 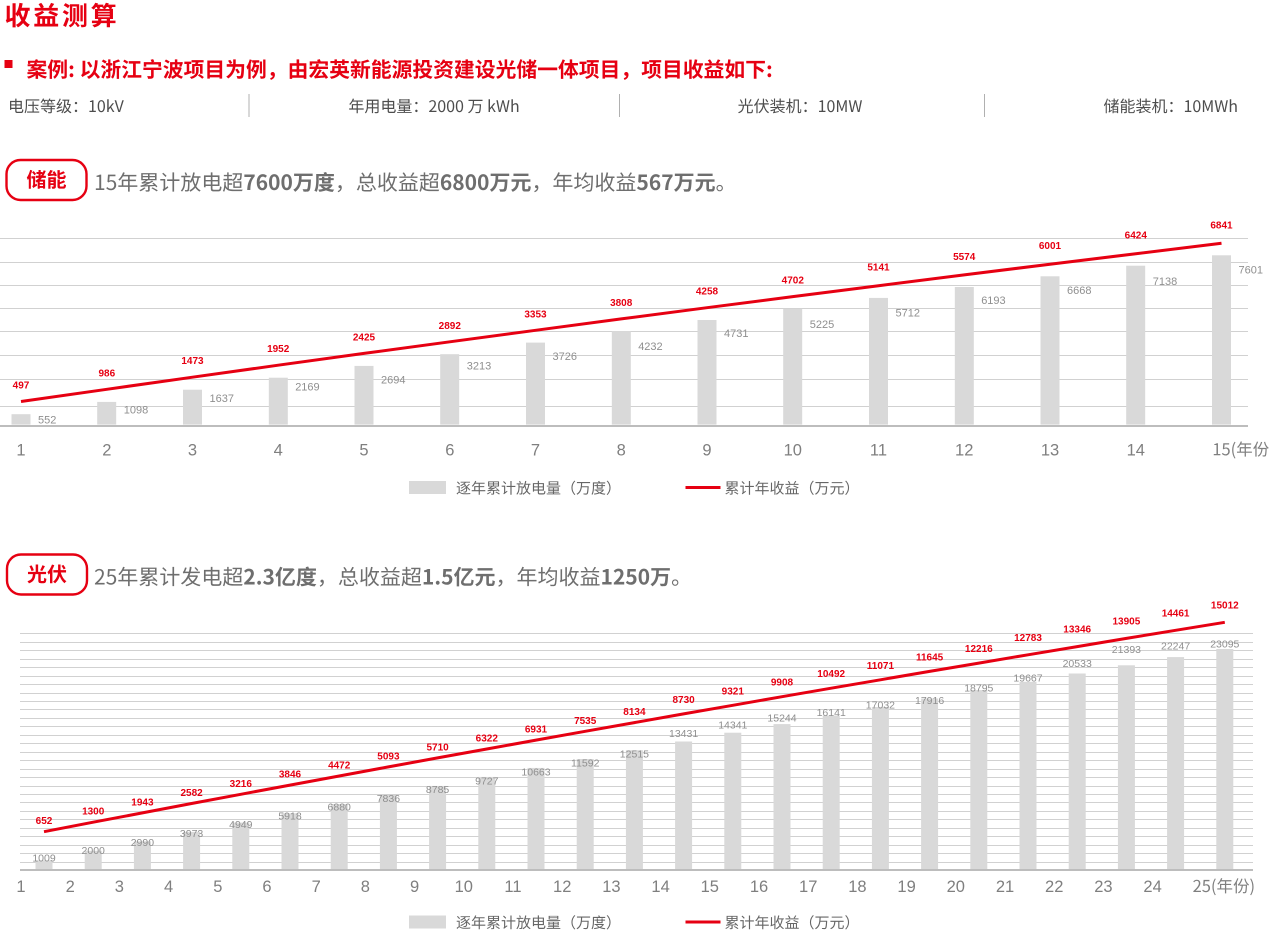 I want to click on svg-text: 24, so click(x=1152, y=887).